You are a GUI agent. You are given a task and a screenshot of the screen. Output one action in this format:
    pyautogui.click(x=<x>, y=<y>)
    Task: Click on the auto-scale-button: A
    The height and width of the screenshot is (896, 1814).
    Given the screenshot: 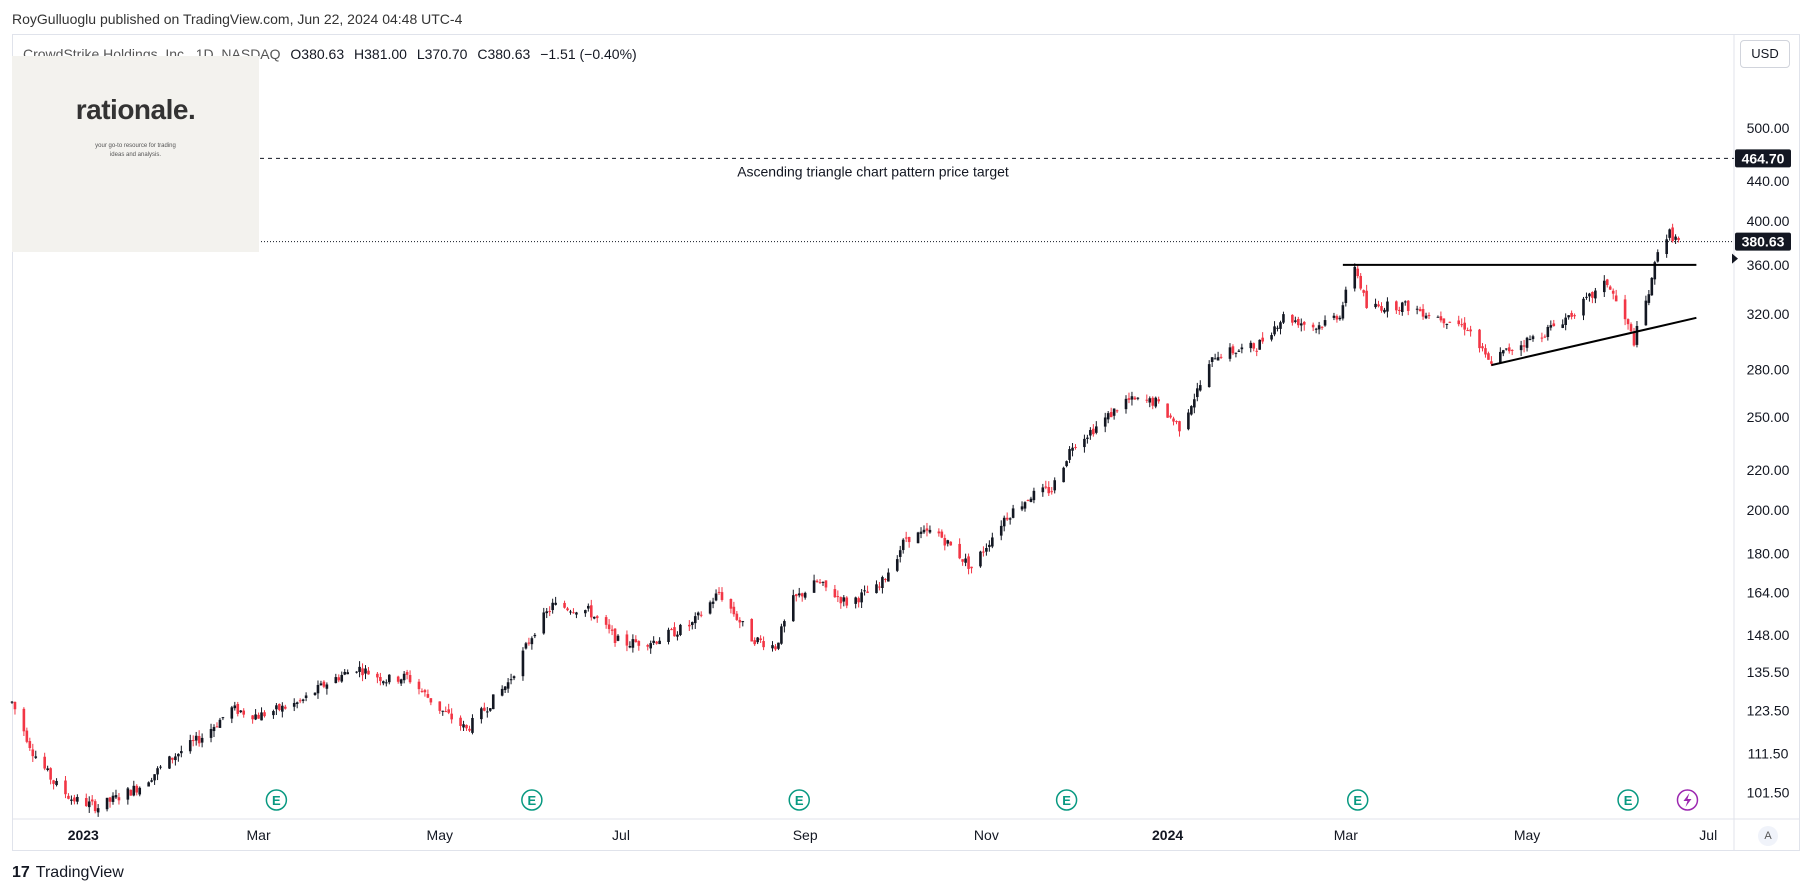 What is the action you would take?
    pyautogui.click(x=1768, y=836)
    